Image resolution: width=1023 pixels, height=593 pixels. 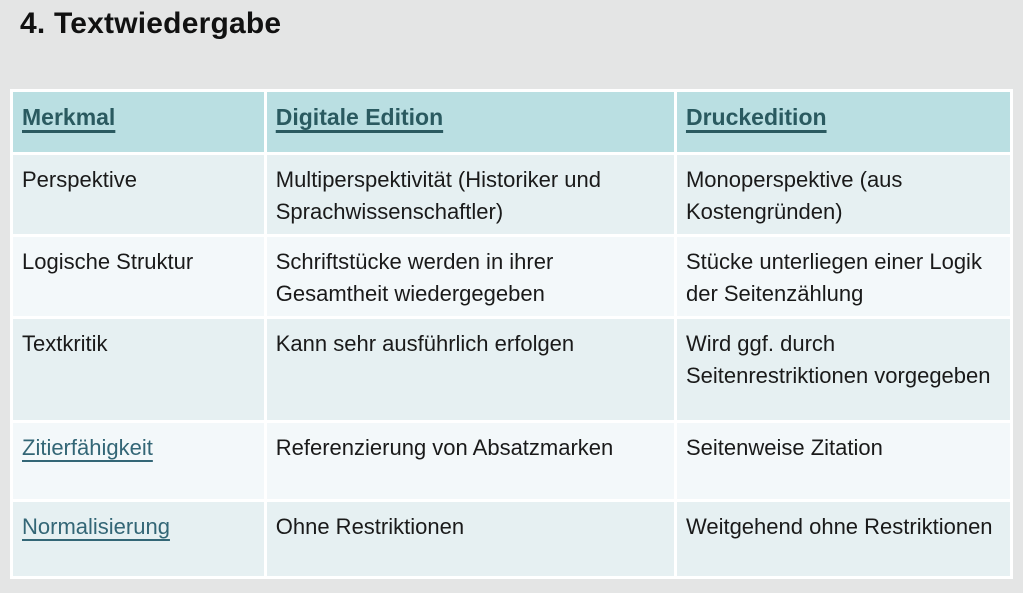 I want to click on cell-digitale-edition: Kann sehr ausführlich erfolgen, so click(x=470, y=369).